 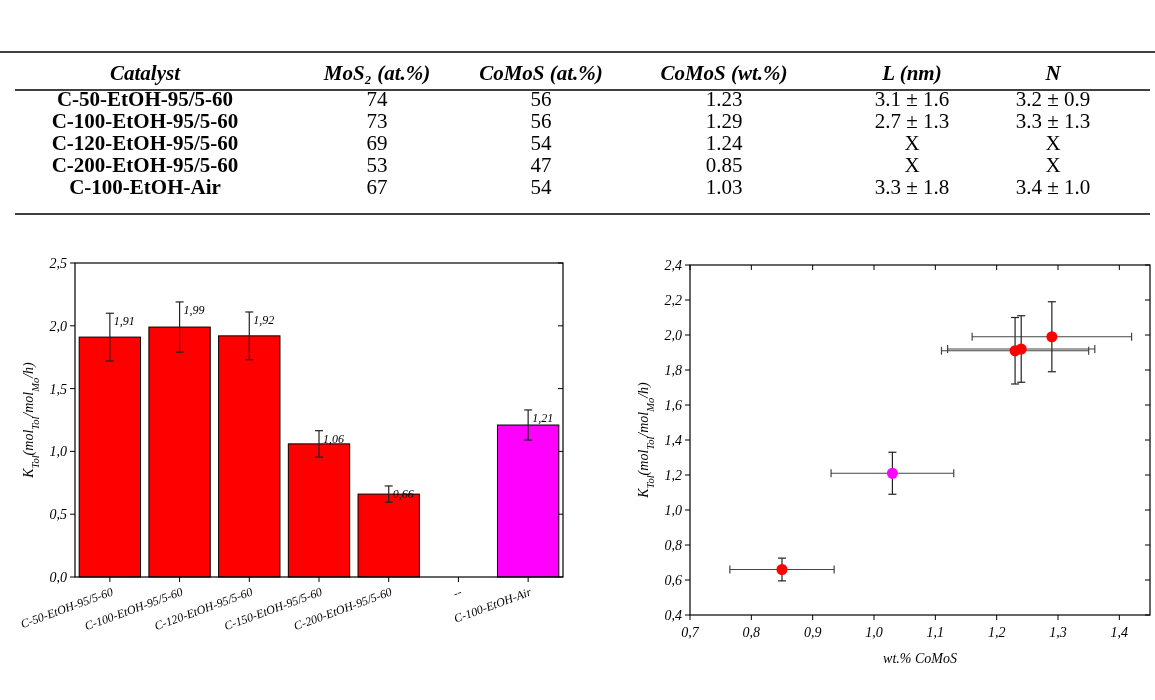 What do you see at coordinates (145, 121) in the screenshot?
I see `text: C-100-EtOH-95/5-60` at bounding box center [145, 121].